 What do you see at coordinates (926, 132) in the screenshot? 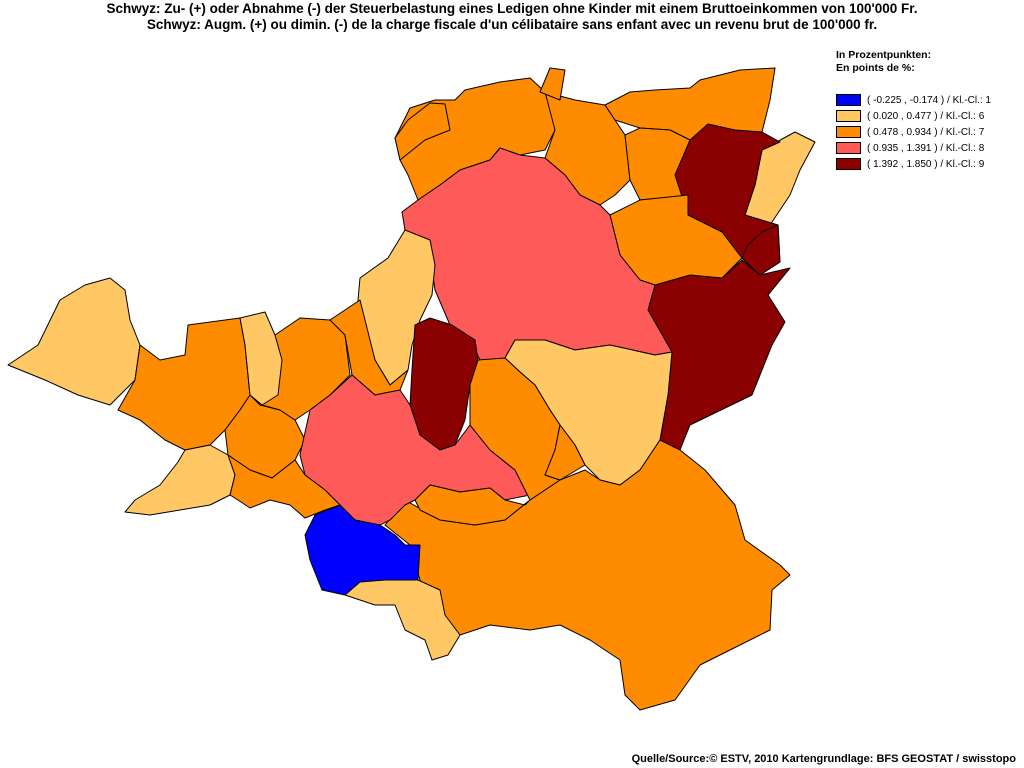
I see `legend-label: ( 0.478 , 0.934 ) / Kl.-Cl.: 7` at bounding box center [926, 132].